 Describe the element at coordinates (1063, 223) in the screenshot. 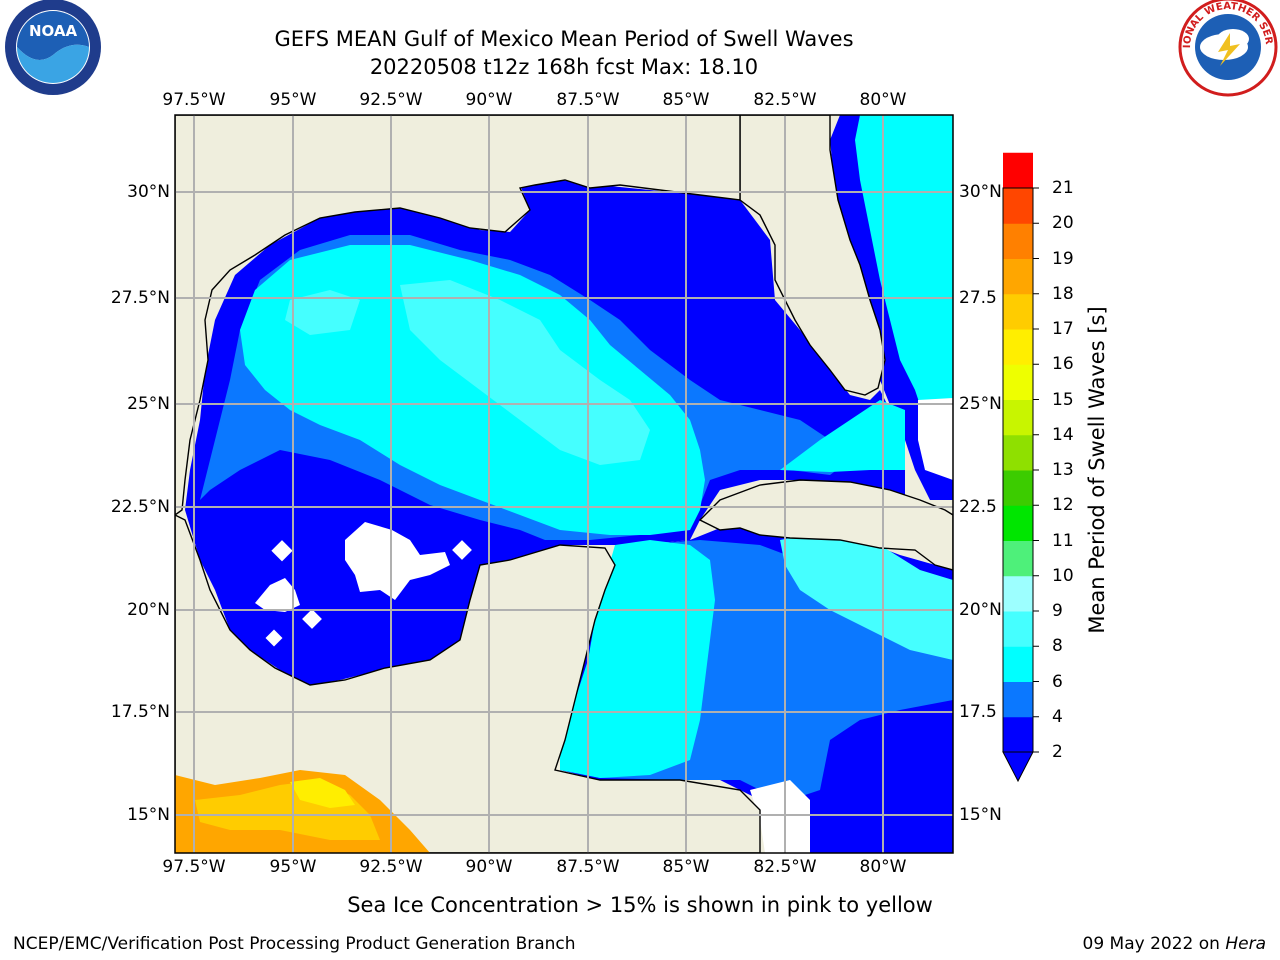

I see `colorbar-tick-label: 20` at that location.